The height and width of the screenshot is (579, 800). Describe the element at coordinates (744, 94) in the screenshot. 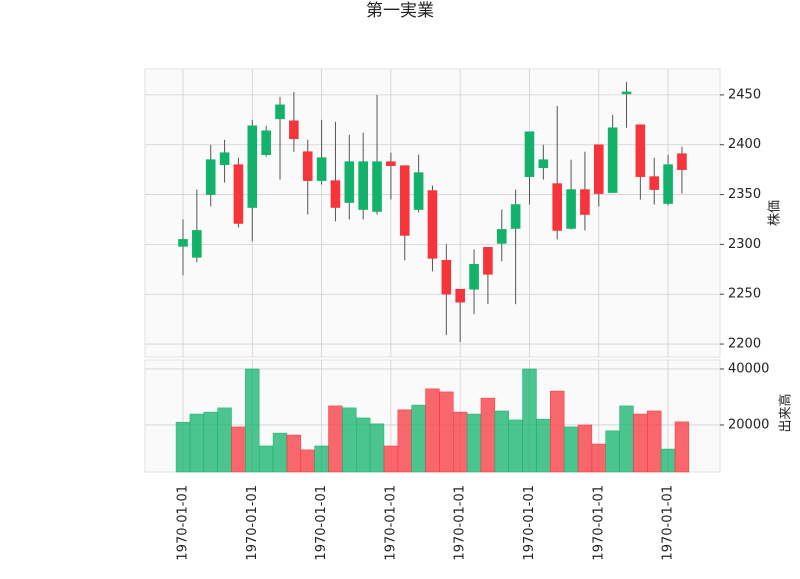

I see `y-tick-label: 2450` at that location.